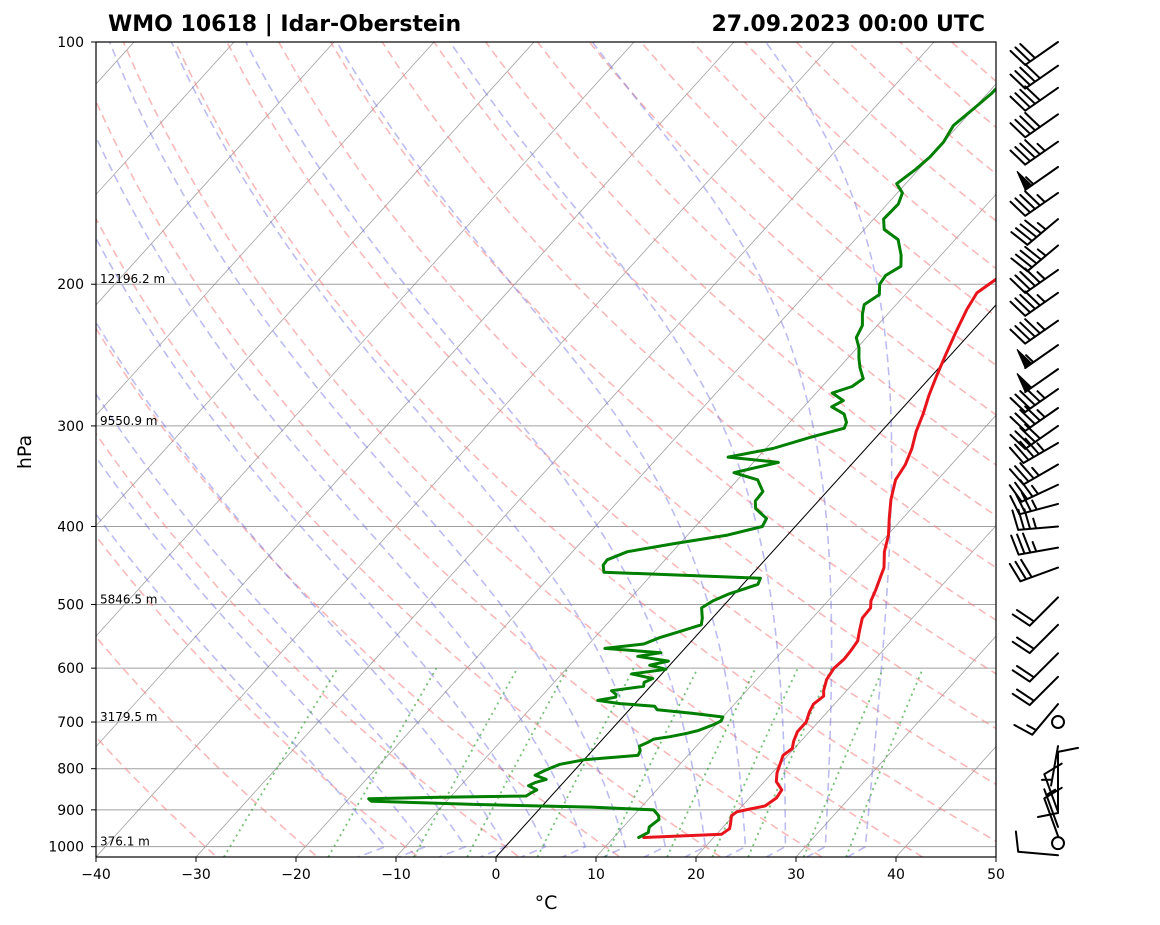 This screenshot has height=925, width=1160. What do you see at coordinates (496, 875) in the screenshot?
I see `x-tick-label: 0` at bounding box center [496, 875].